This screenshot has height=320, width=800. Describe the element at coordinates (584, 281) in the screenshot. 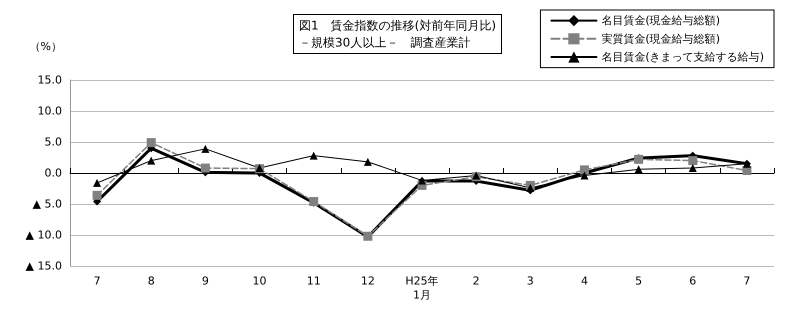

I see `x-tick-label: 4` at that location.